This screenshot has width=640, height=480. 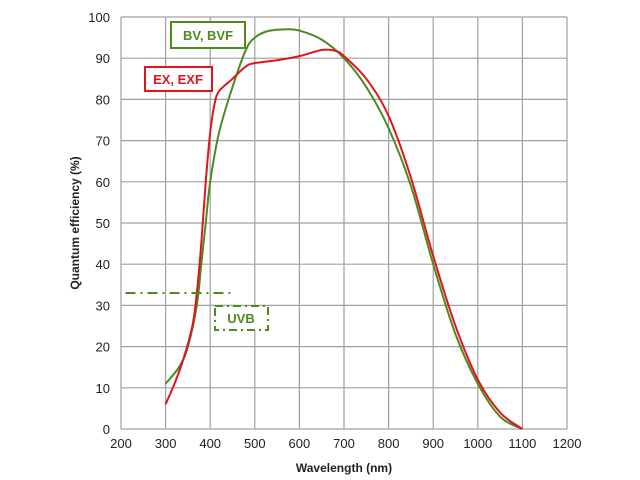 I want to click on y-tick-label: 60, so click(x=103, y=182).